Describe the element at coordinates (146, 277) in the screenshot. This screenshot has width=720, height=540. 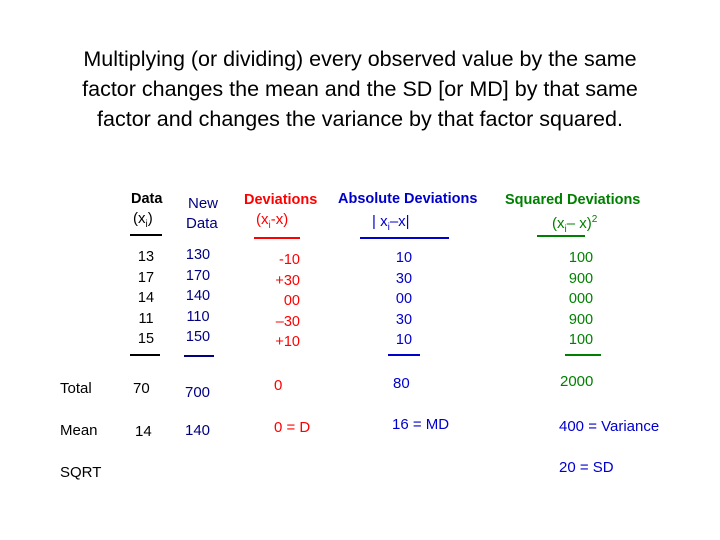
I see `data-value: 17` at that location.